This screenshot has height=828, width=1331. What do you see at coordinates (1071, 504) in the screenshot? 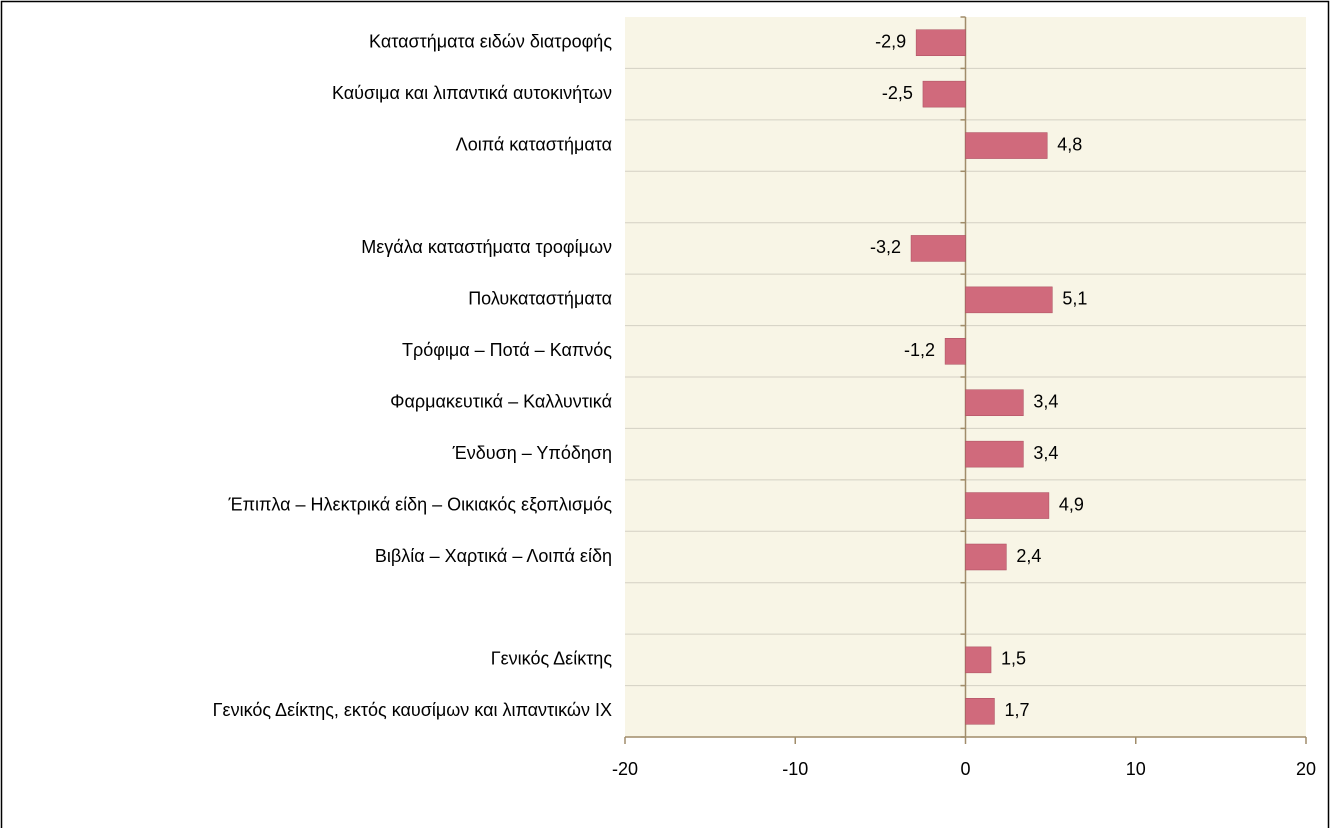
I see `value-label: 4,9` at bounding box center [1071, 504].